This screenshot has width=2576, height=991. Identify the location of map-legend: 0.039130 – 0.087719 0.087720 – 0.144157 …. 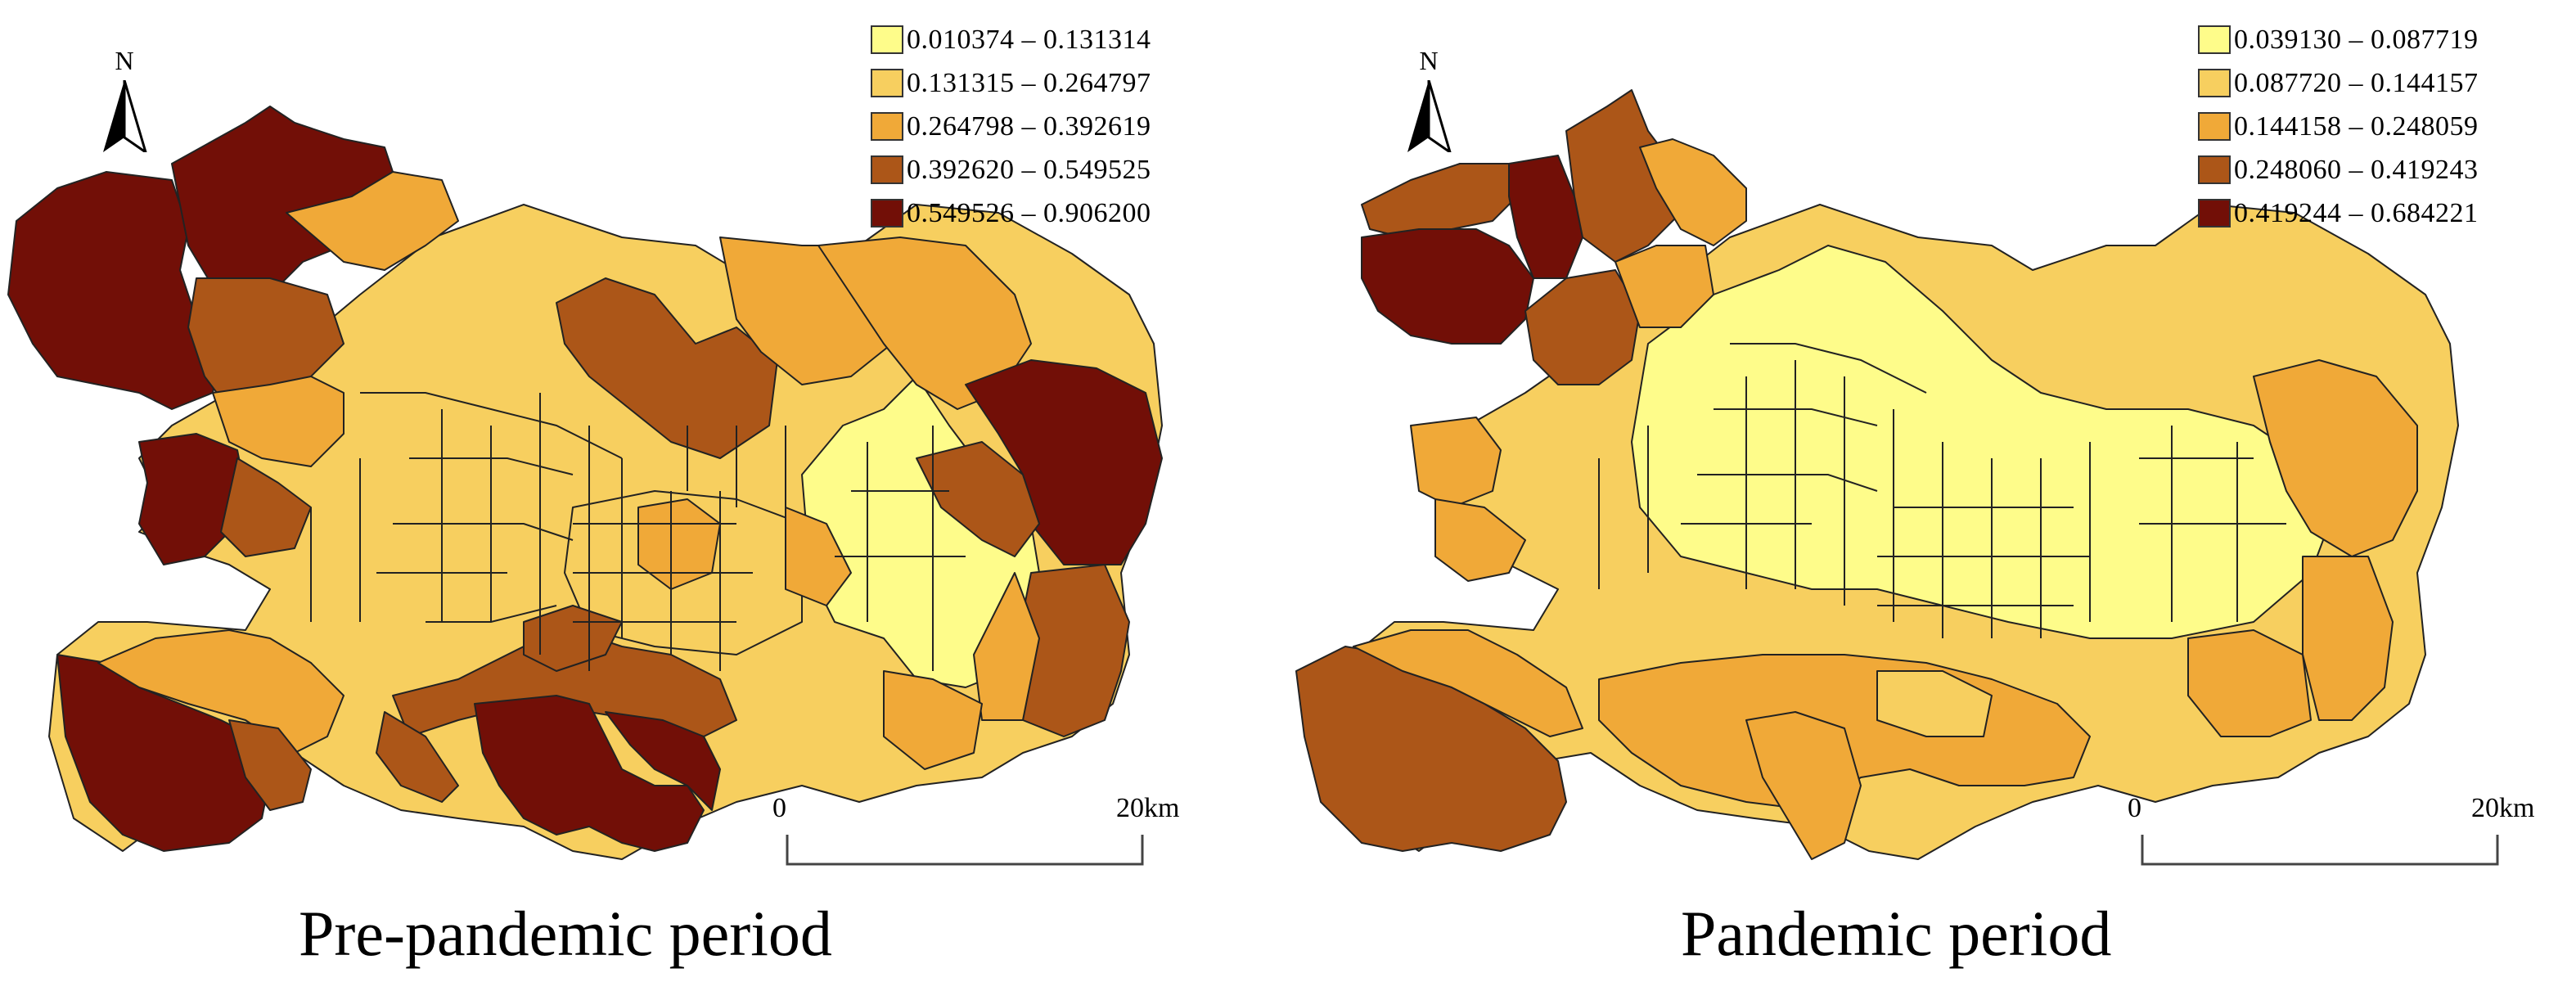
(2338, 126).